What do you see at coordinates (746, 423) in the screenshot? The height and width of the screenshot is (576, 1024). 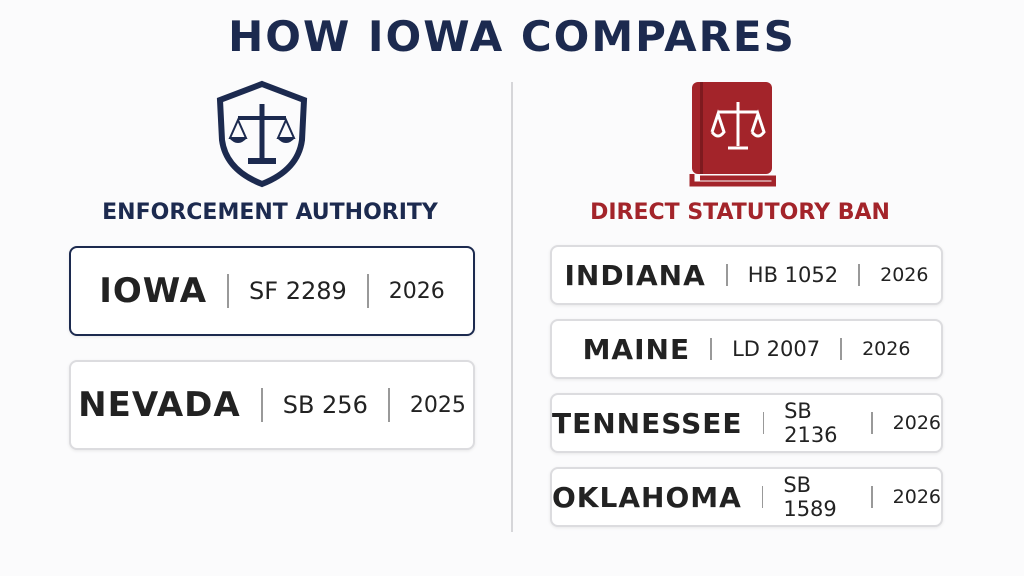 I see `state-card: TENNESSEE SB 2136 2026` at bounding box center [746, 423].